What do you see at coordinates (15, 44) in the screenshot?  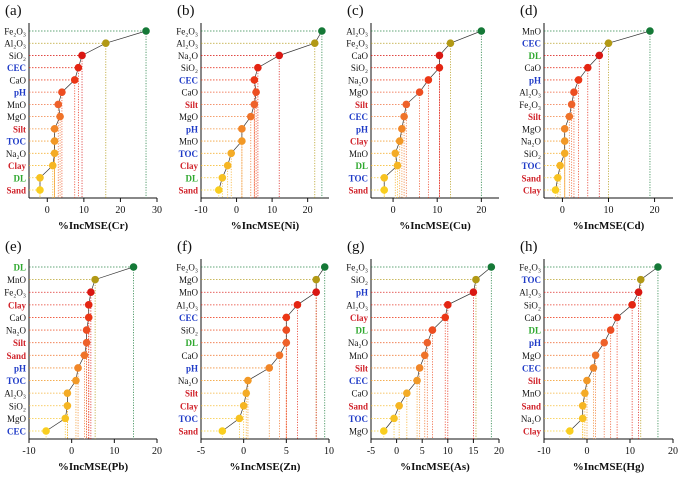 I see `y-tick-label: Al₂O₃` at bounding box center [15, 44].